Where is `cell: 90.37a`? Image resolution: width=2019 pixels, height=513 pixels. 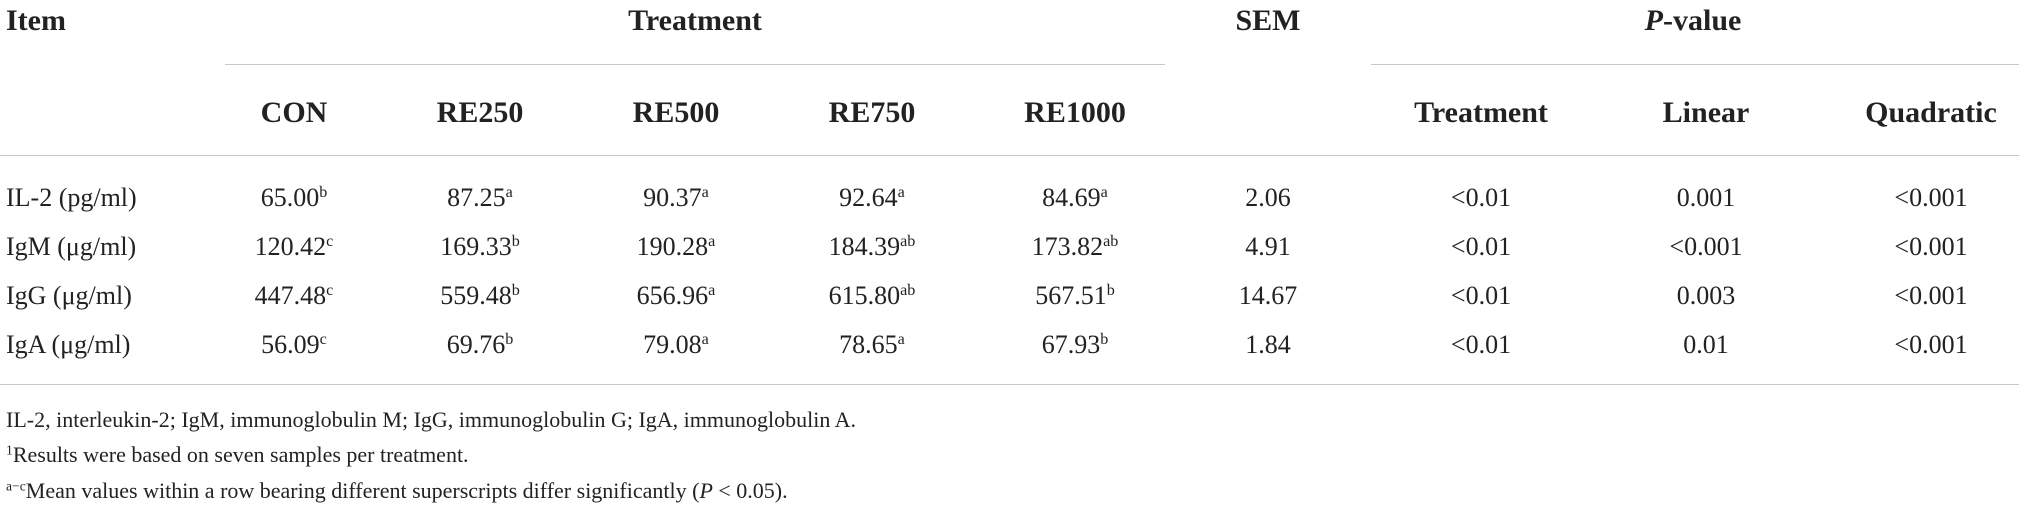 cell: 90.37a is located at coordinates (676, 198).